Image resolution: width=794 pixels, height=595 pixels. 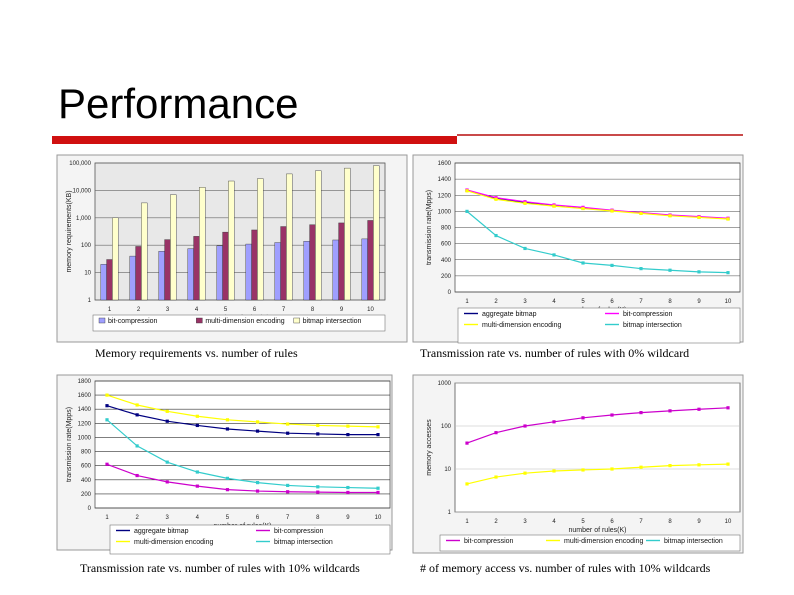 I want to click on plot-area, so click(x=242, y=444).